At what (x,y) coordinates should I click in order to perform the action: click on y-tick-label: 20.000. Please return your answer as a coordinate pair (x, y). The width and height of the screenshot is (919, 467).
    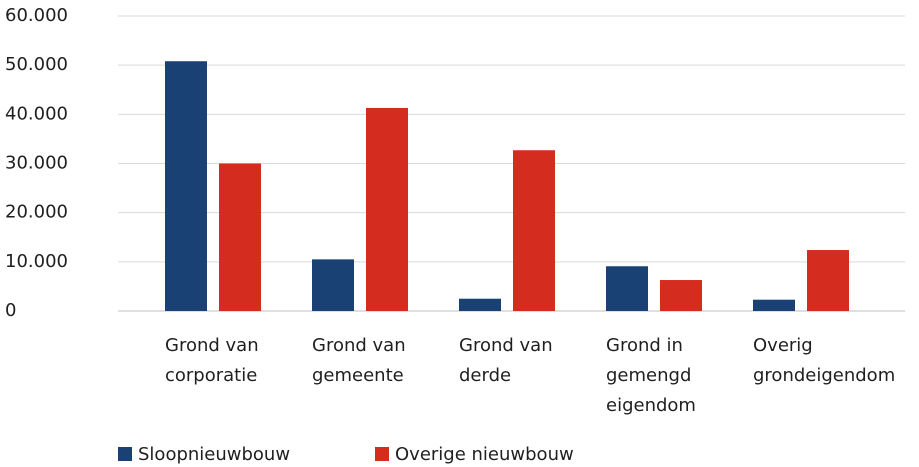
    Looking at the image, I should click on (36, 212).